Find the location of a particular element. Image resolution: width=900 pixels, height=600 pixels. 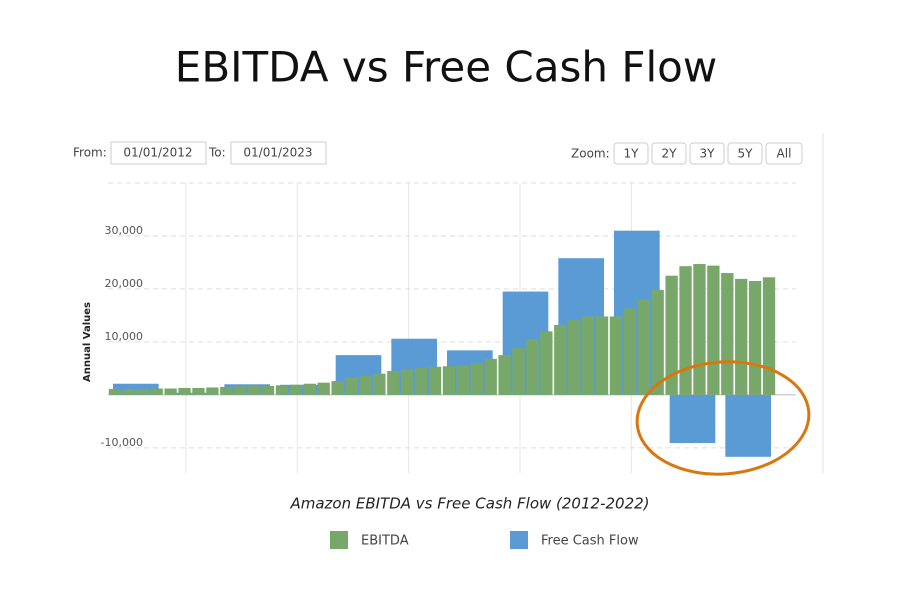

zoom-button-label: All is located at coordinates (784, 154).